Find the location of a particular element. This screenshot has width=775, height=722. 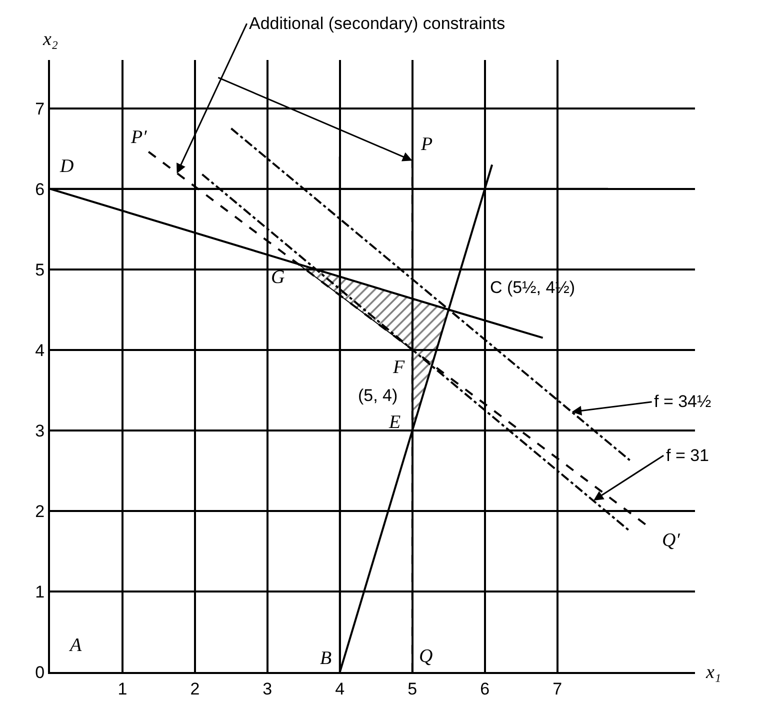

y-tick-label: 0 is located at coordinates (40, 672).